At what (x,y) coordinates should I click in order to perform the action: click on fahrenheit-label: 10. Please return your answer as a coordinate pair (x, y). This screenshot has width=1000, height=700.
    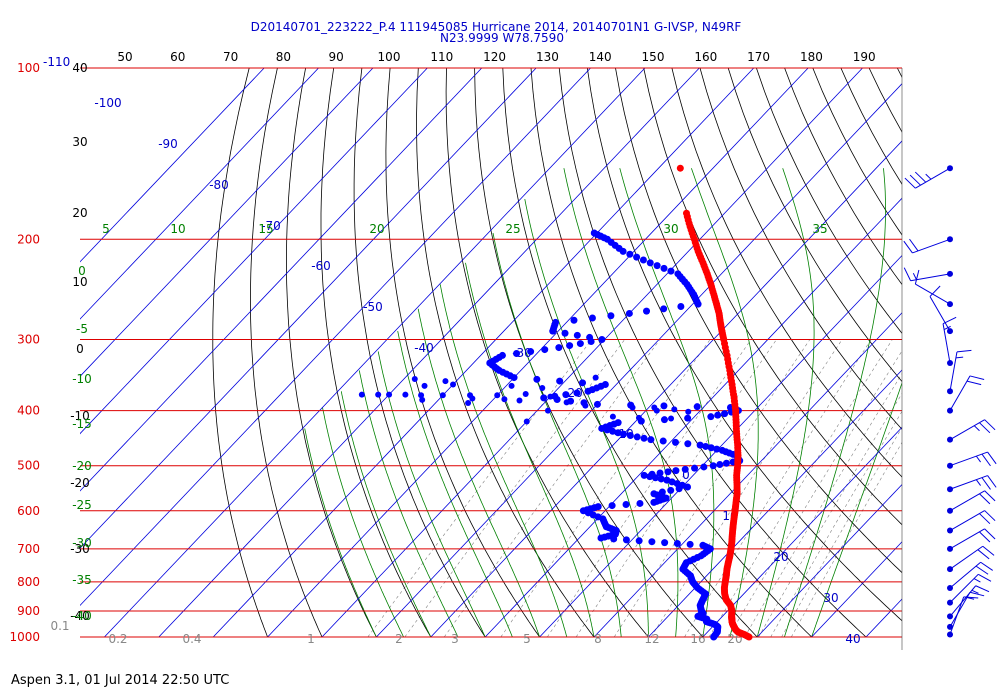
    Looking at the image, I should click on (79, 282).